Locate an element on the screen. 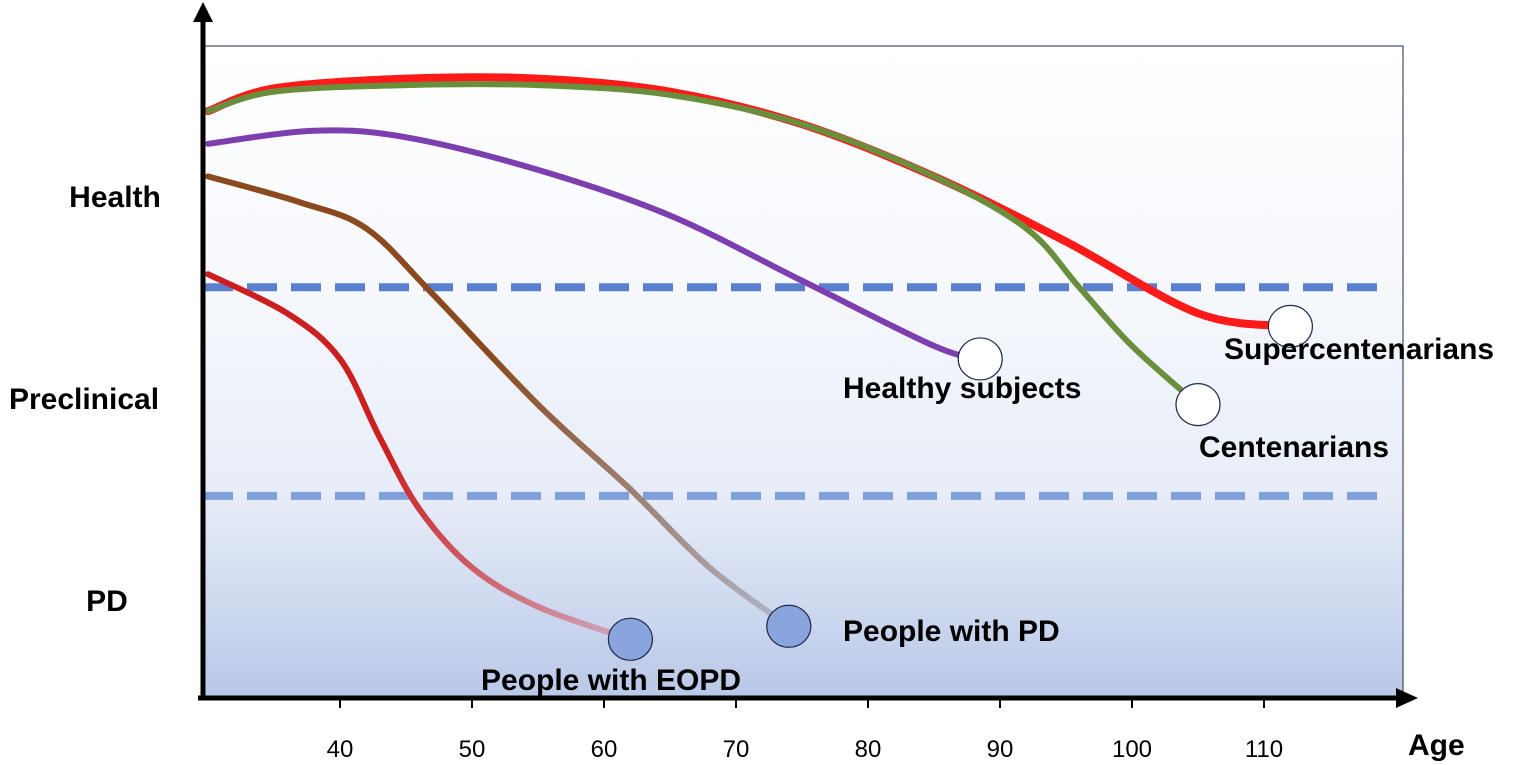 This screenshot has width=1524, height=765. x-tick-label-7: 110 is located at coordinates (1264, 749).